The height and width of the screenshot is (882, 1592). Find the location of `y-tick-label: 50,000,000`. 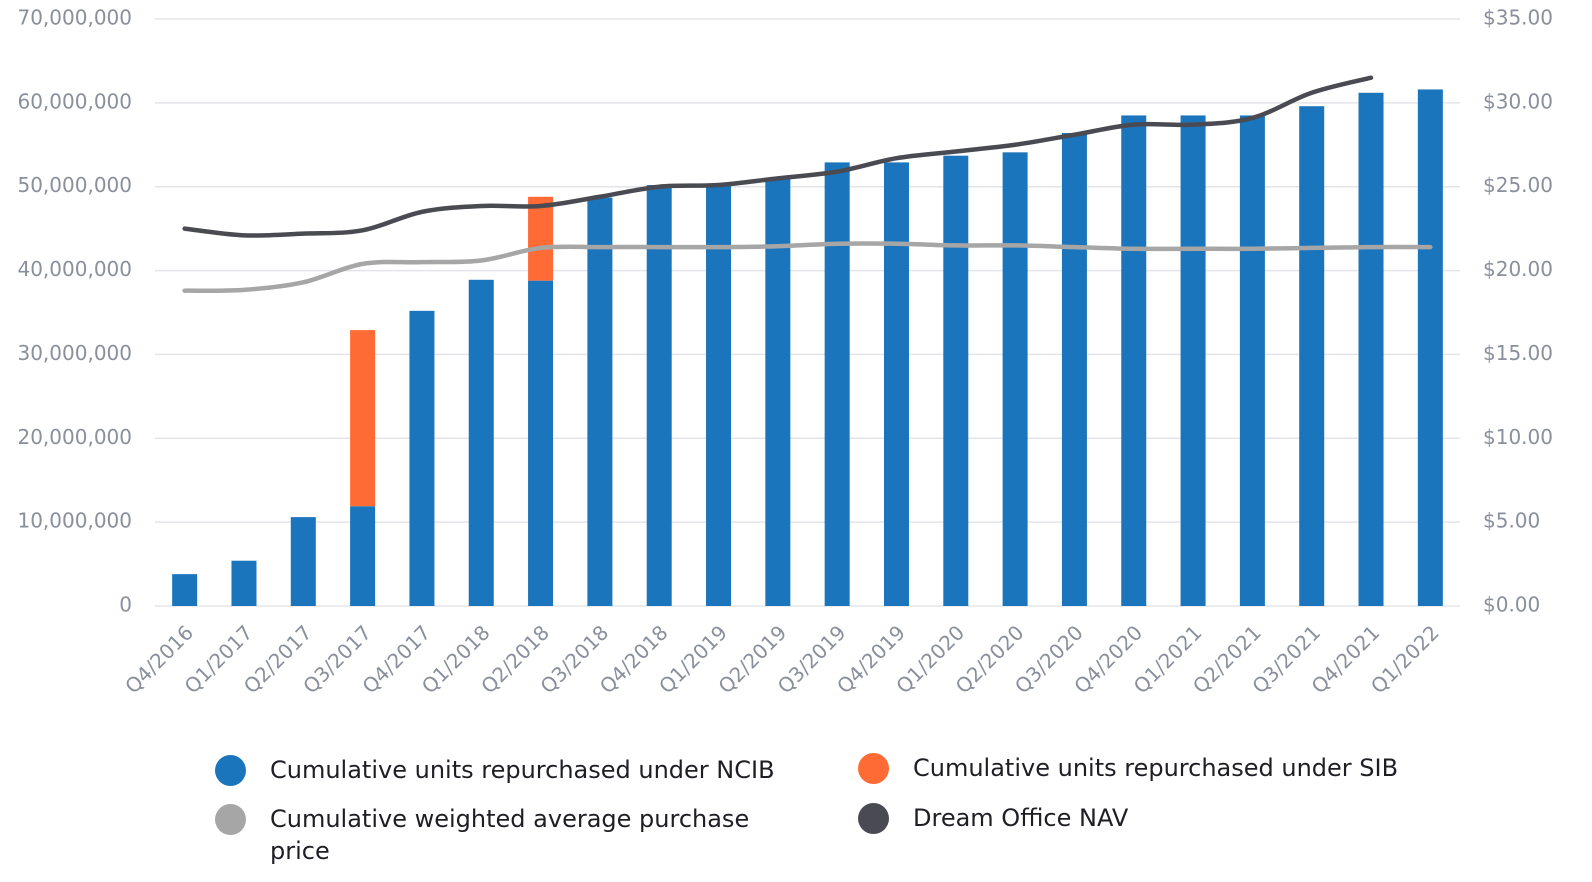

y-tick-label: 50,000,000 is located at coordinates (74, 185).